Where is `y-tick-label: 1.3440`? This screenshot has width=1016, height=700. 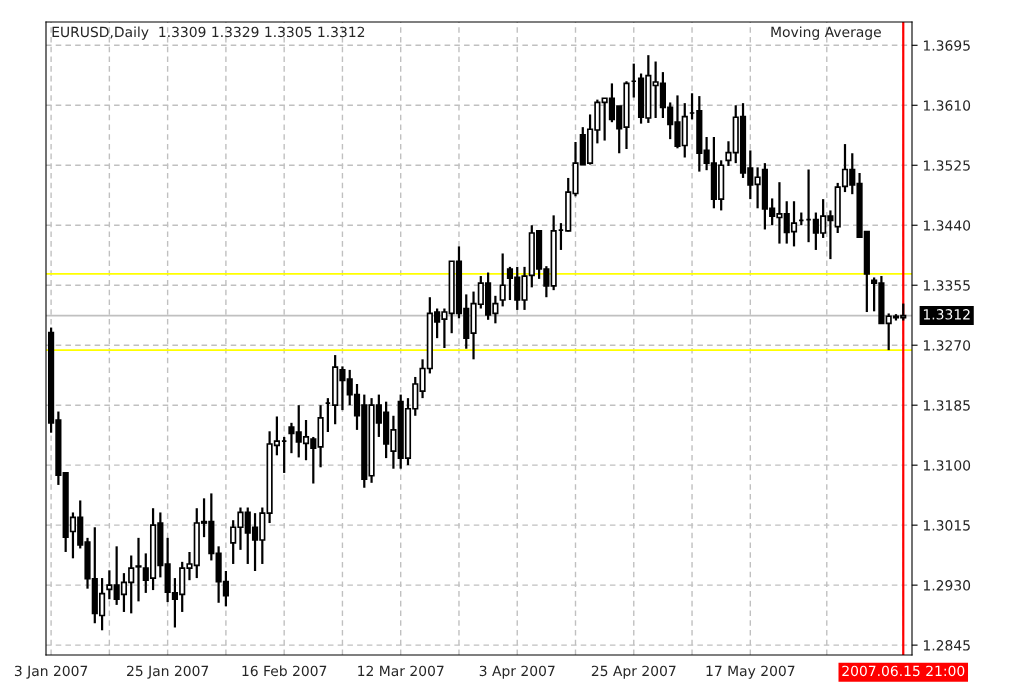
y-tick-label: 1.3440 is located at coordinates (947, 225).